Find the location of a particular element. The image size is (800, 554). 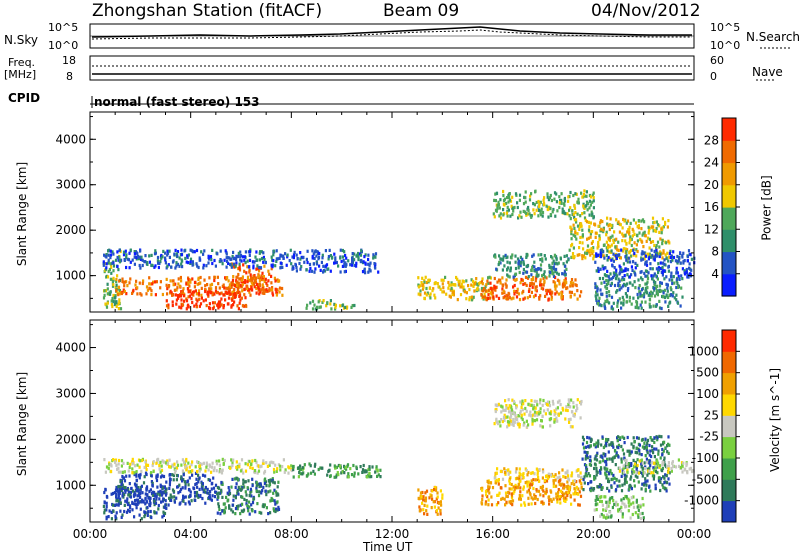

date-label: 04/Nov/2012 is located at coordinates (646, 11).